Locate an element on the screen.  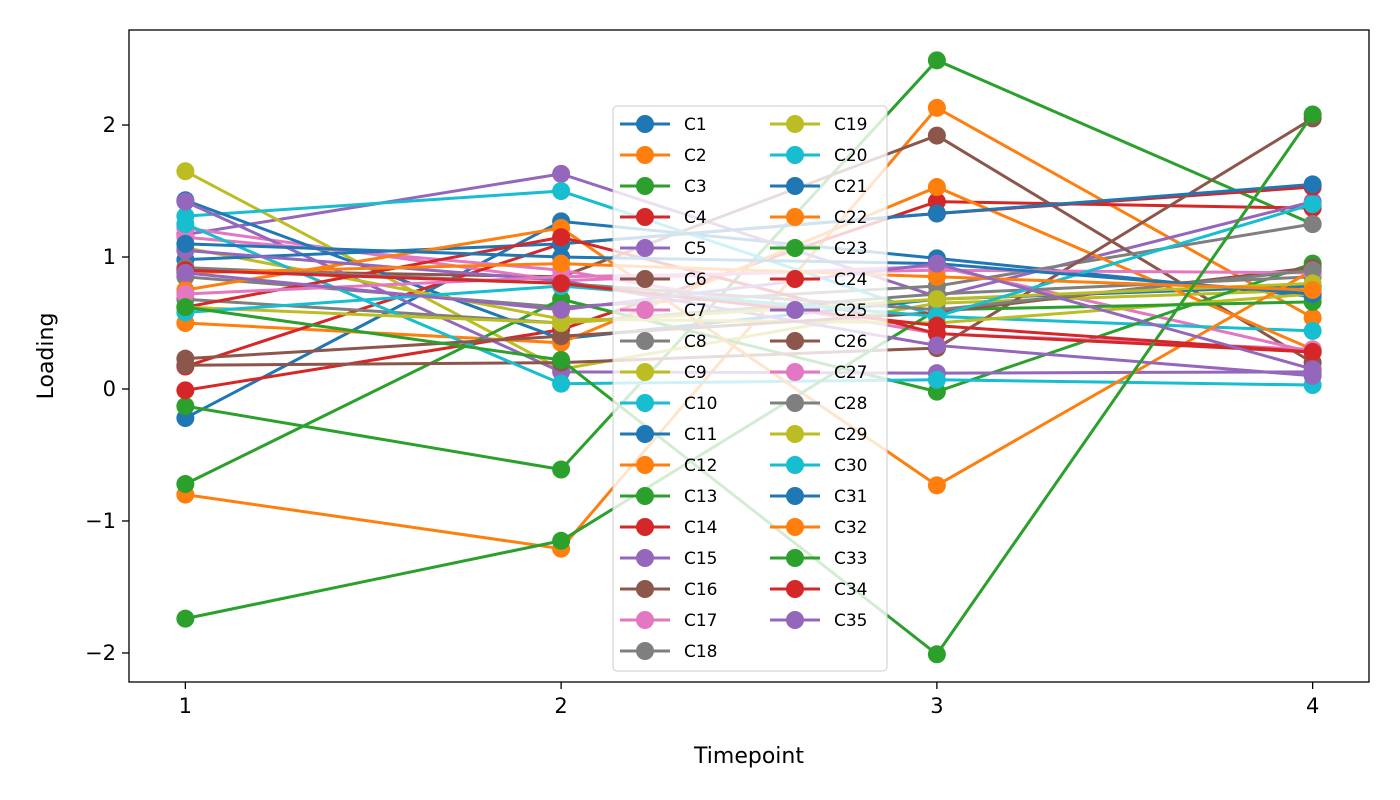
y-tick-label: −2 is located at coordinates (100, 653).